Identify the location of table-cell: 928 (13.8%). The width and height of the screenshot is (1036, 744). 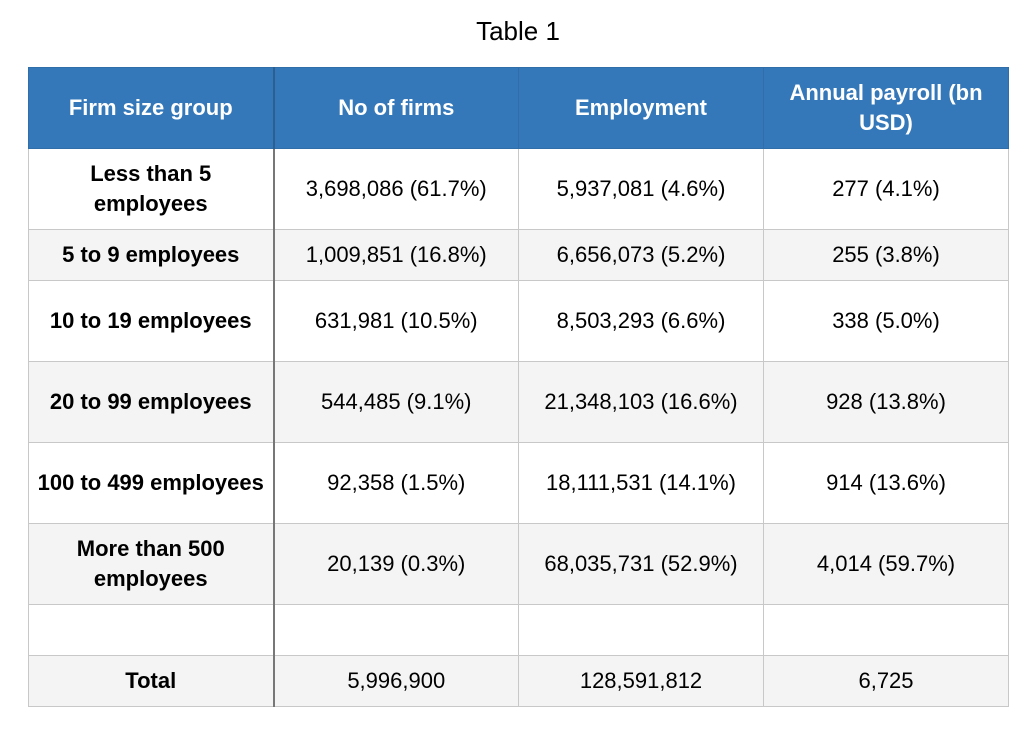
(886, 402).